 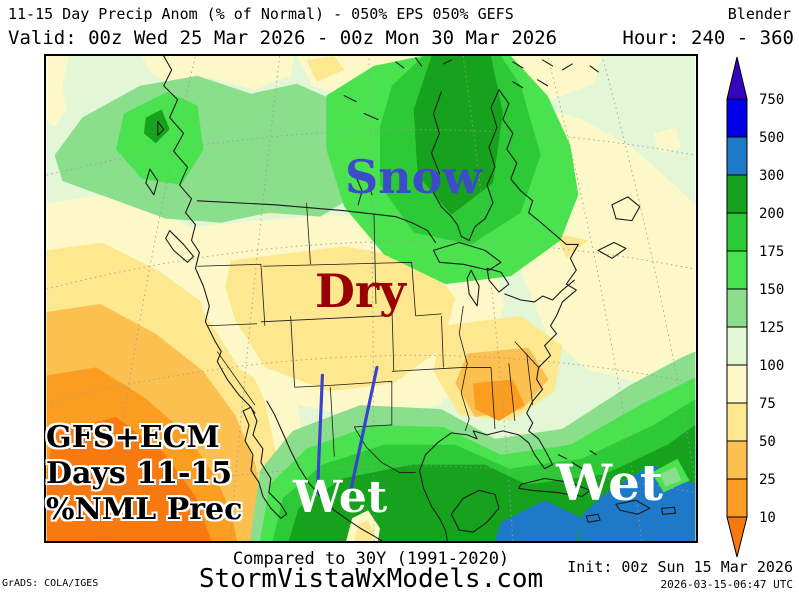 I want to click on colorbar-label: 50, so click(x=767, y=442).